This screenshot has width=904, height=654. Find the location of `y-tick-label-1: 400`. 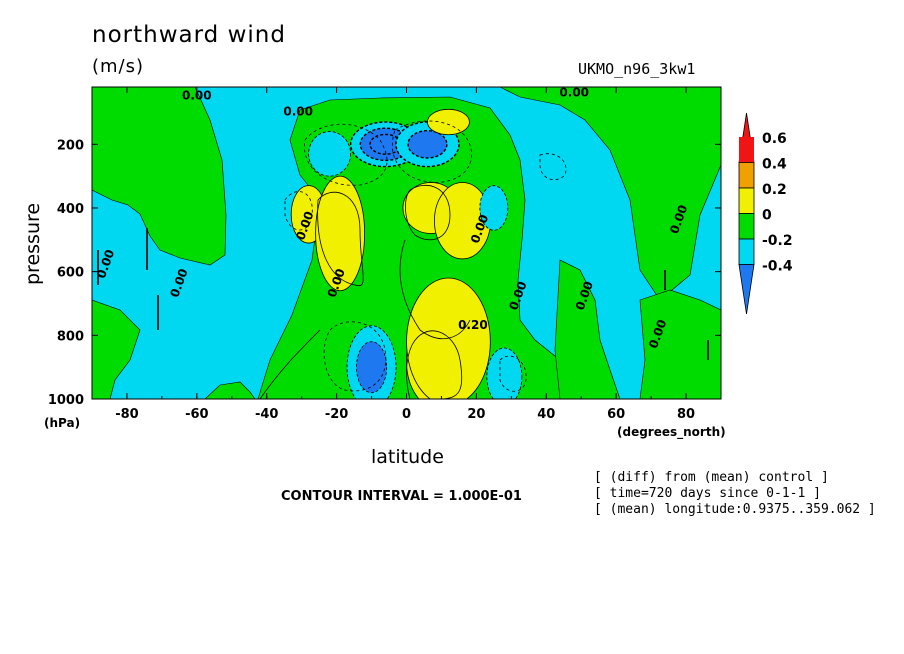

y-tick-label-1: 400 is located at coordinates (70, 209).